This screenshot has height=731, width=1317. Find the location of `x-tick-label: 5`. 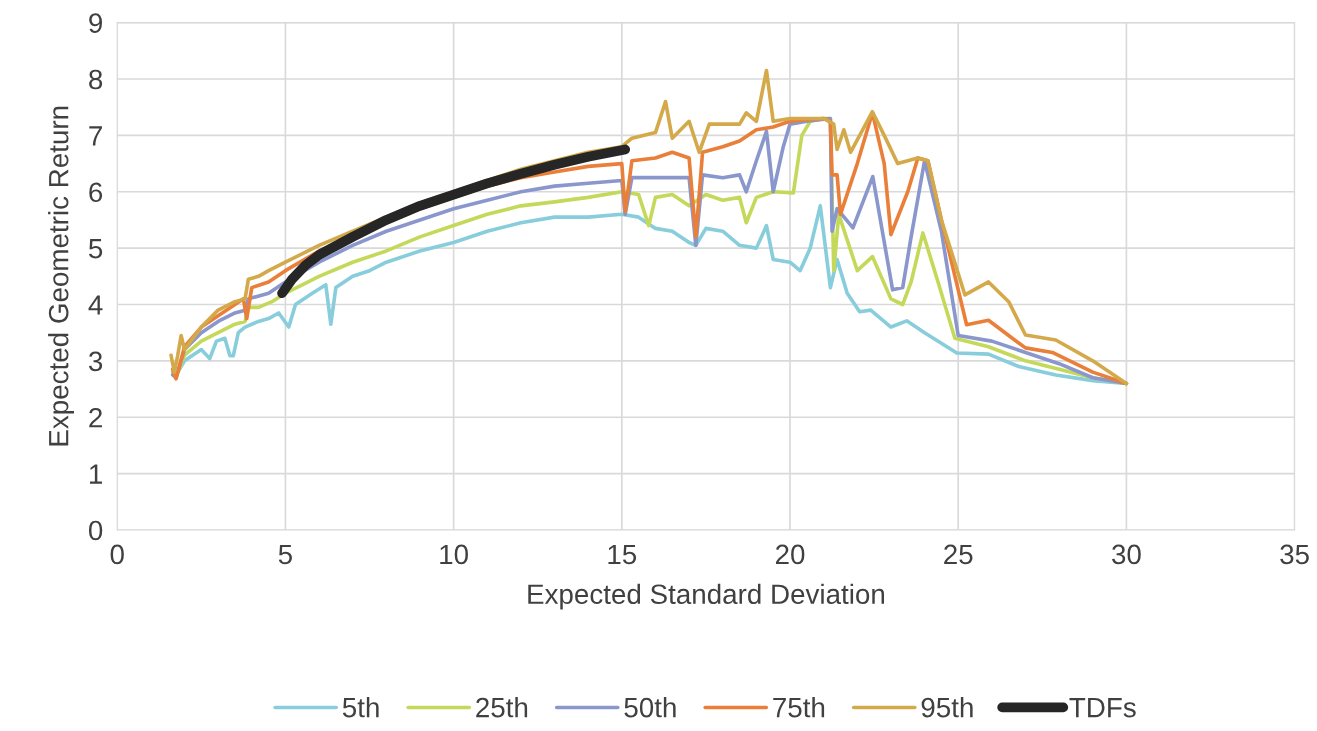

x-tick-label: 5 is located at coordinates (285, 554).